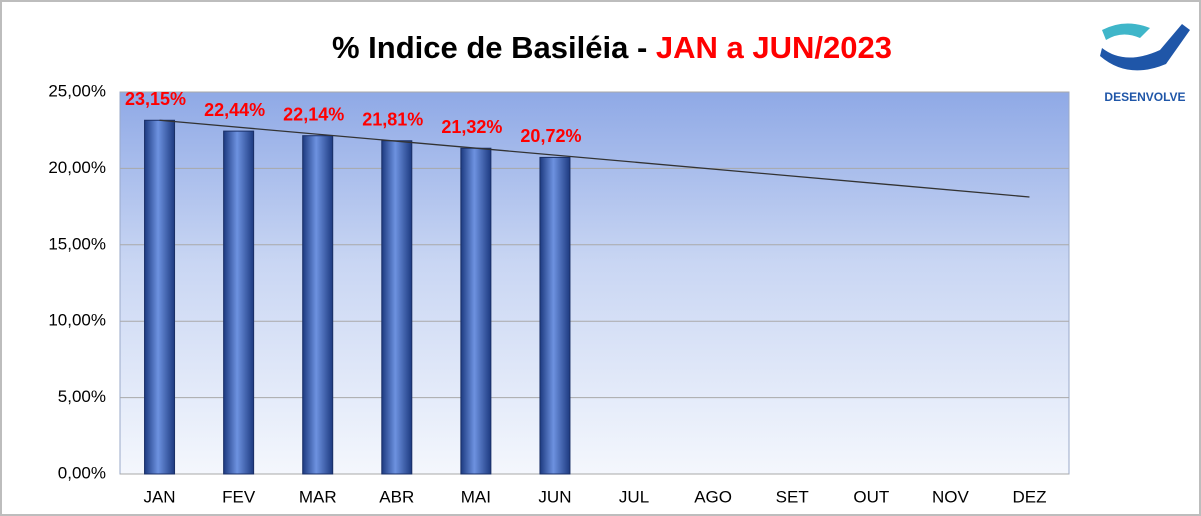  Describe the element at coordinates (494, 47) in the screenshot. I see `title-text: % Indice de Basiléia -` at that location.